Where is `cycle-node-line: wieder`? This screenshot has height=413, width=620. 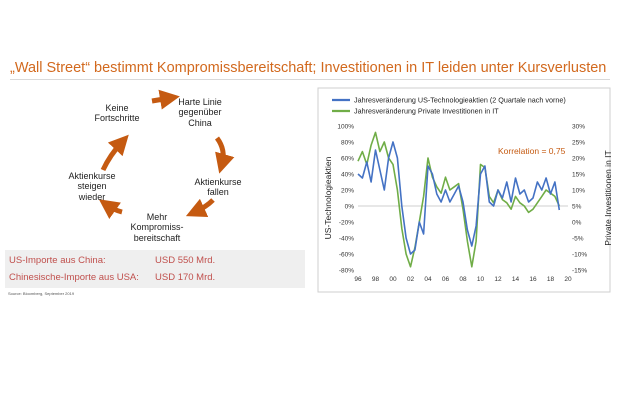
cycle-node-line: wieder is located at coordinates (92, 196).